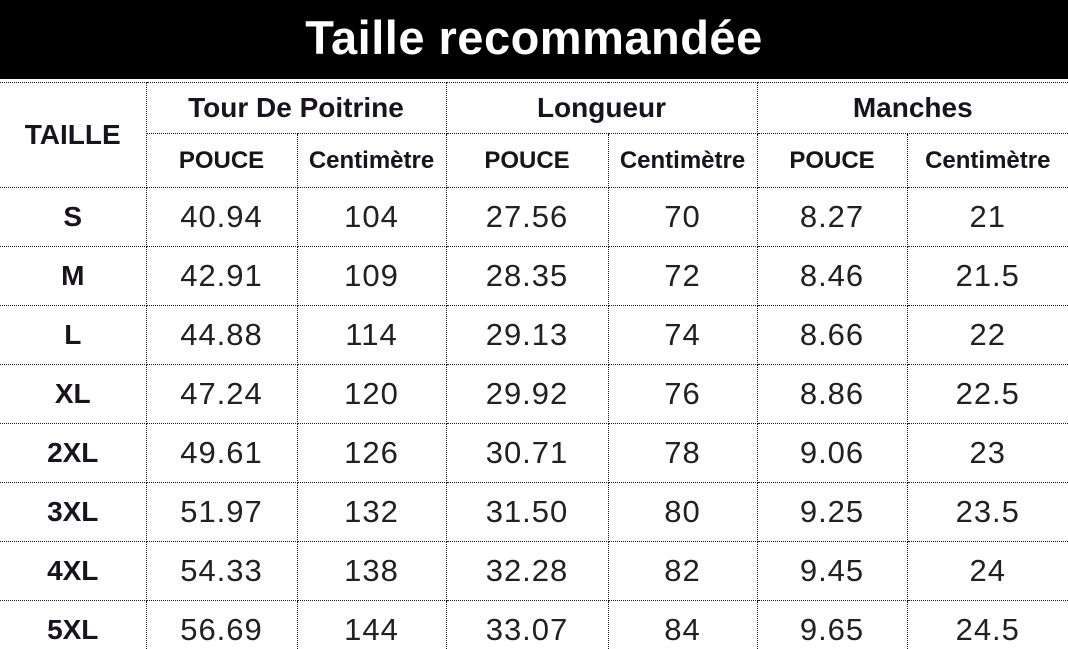 The width and height of the screenshot is (1068, 649). I want to click on subheader-longueur-pouce: POUCE, so click(527, 160).